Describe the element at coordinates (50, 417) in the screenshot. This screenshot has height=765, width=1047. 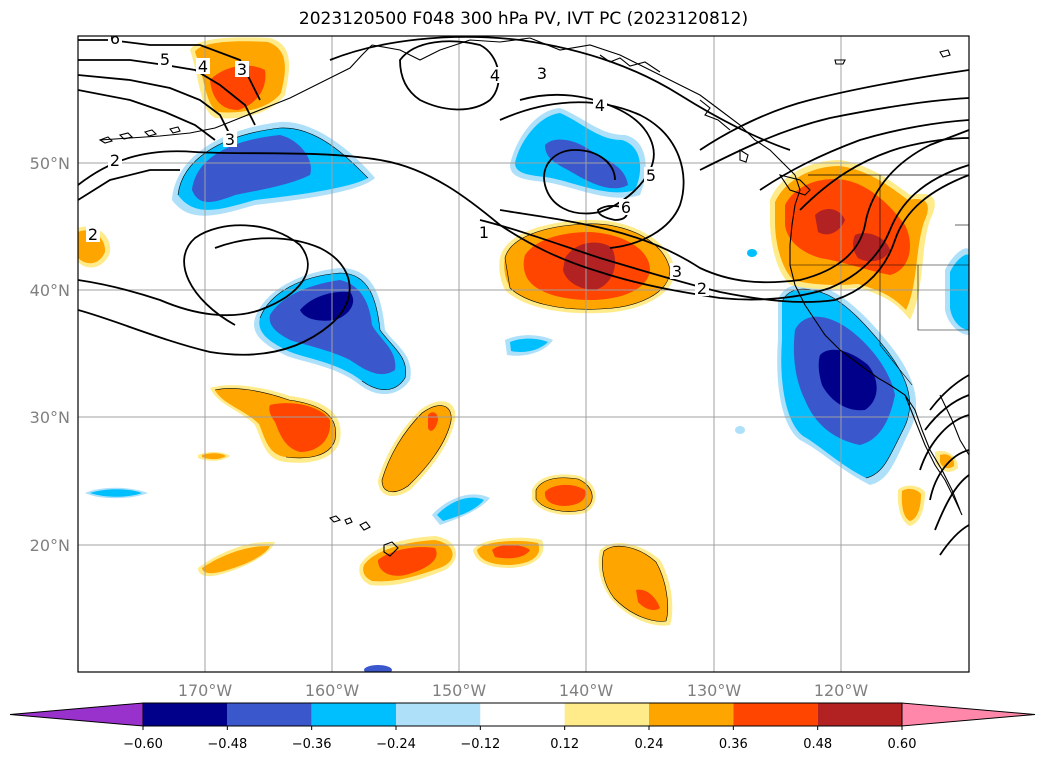
I see `lat-label-30n: 30°N` at that location.